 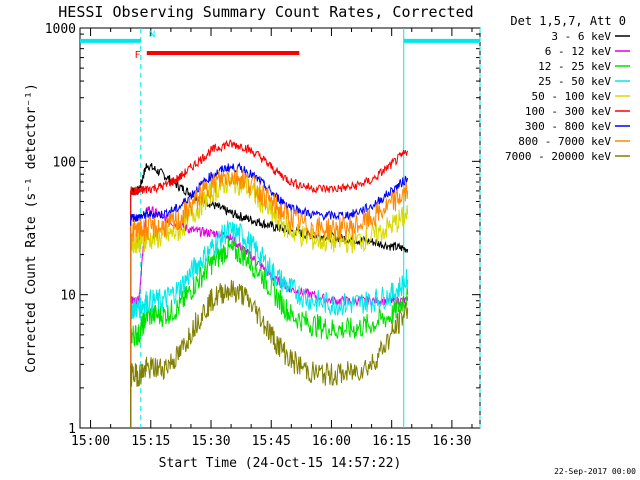 What do you see at coordinates (280, 463) in the screenshot?
I see `x-axis-label: Start Time (24-Oct-15 14:57:22)` at bounding box center [280, 463].